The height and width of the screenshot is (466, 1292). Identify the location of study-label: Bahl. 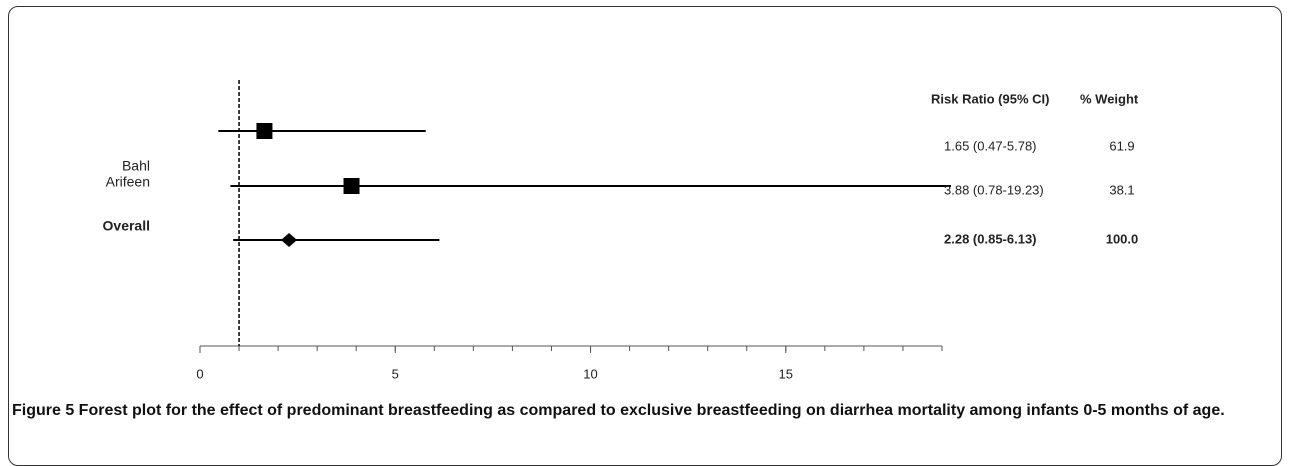
(136, 166).